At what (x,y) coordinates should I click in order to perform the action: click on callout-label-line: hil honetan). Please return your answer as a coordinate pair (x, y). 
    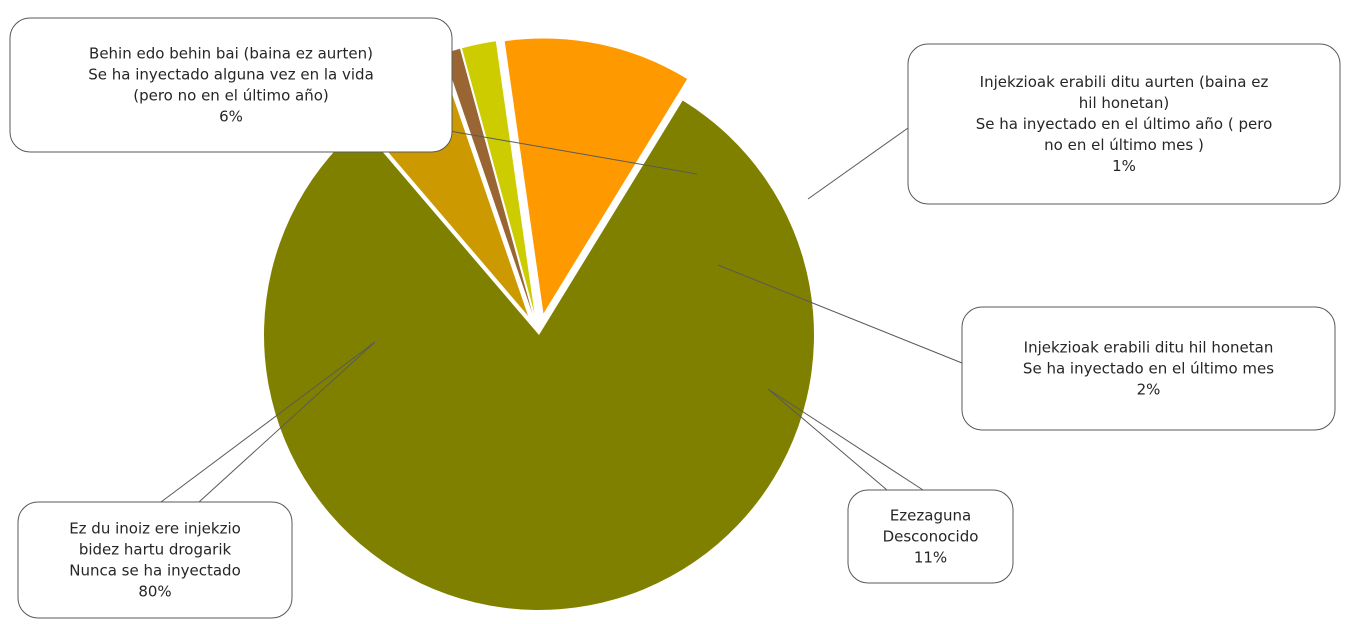
    Looking at the image, I should click on (1124, 103).